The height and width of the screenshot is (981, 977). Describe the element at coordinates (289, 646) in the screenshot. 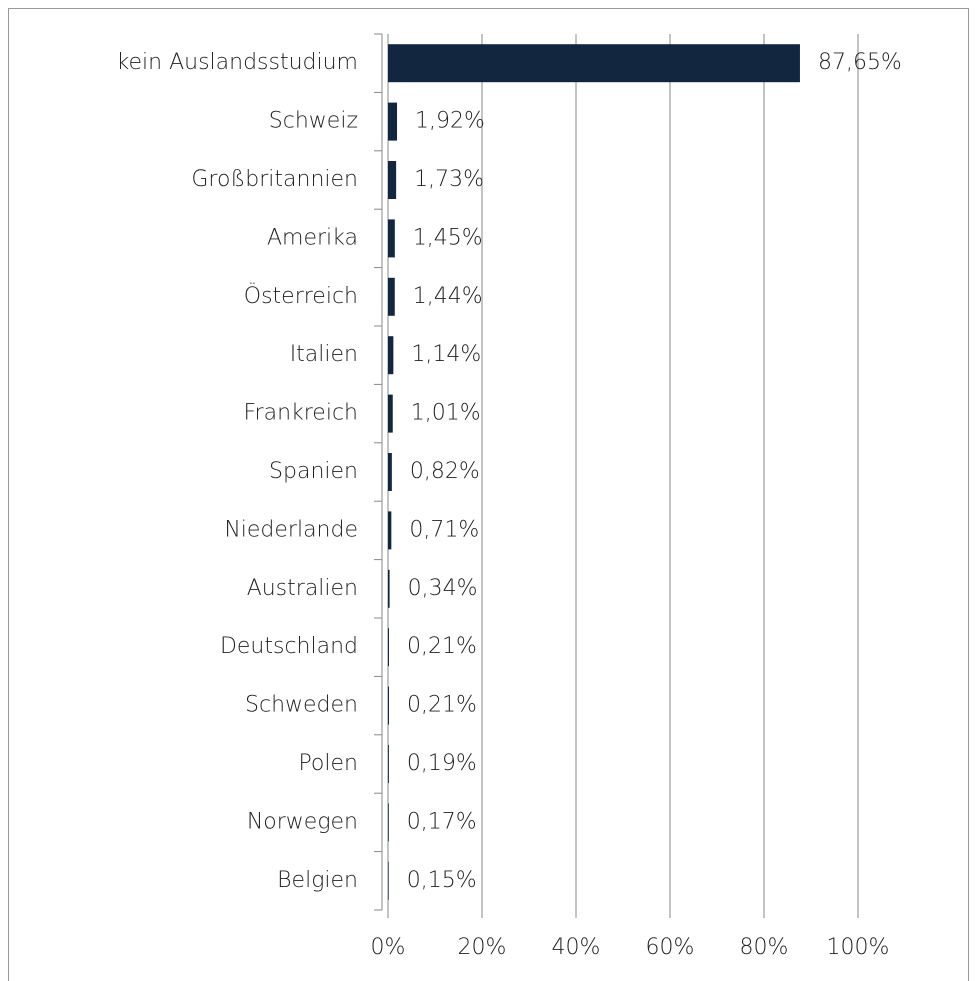

I see `y-tick-label: Deutschland` at that location.